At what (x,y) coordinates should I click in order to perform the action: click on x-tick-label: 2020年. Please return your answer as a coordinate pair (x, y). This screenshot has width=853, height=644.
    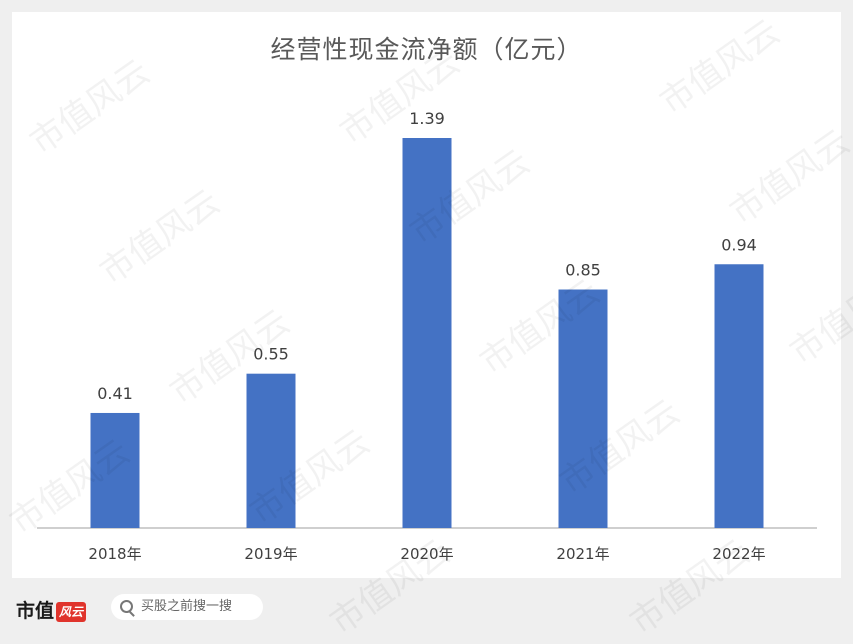
    Looking at the image, I should click on (426, 554).